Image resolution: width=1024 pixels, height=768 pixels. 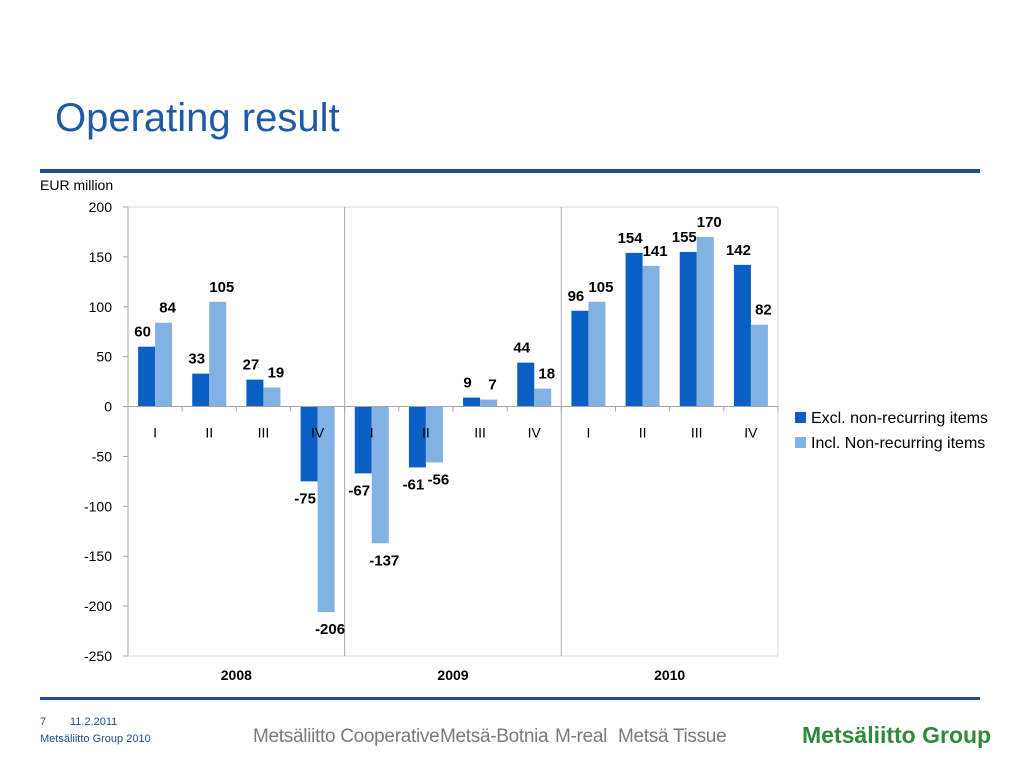 I want to click on data-label-incl: 19, so click(x=276, y=373).